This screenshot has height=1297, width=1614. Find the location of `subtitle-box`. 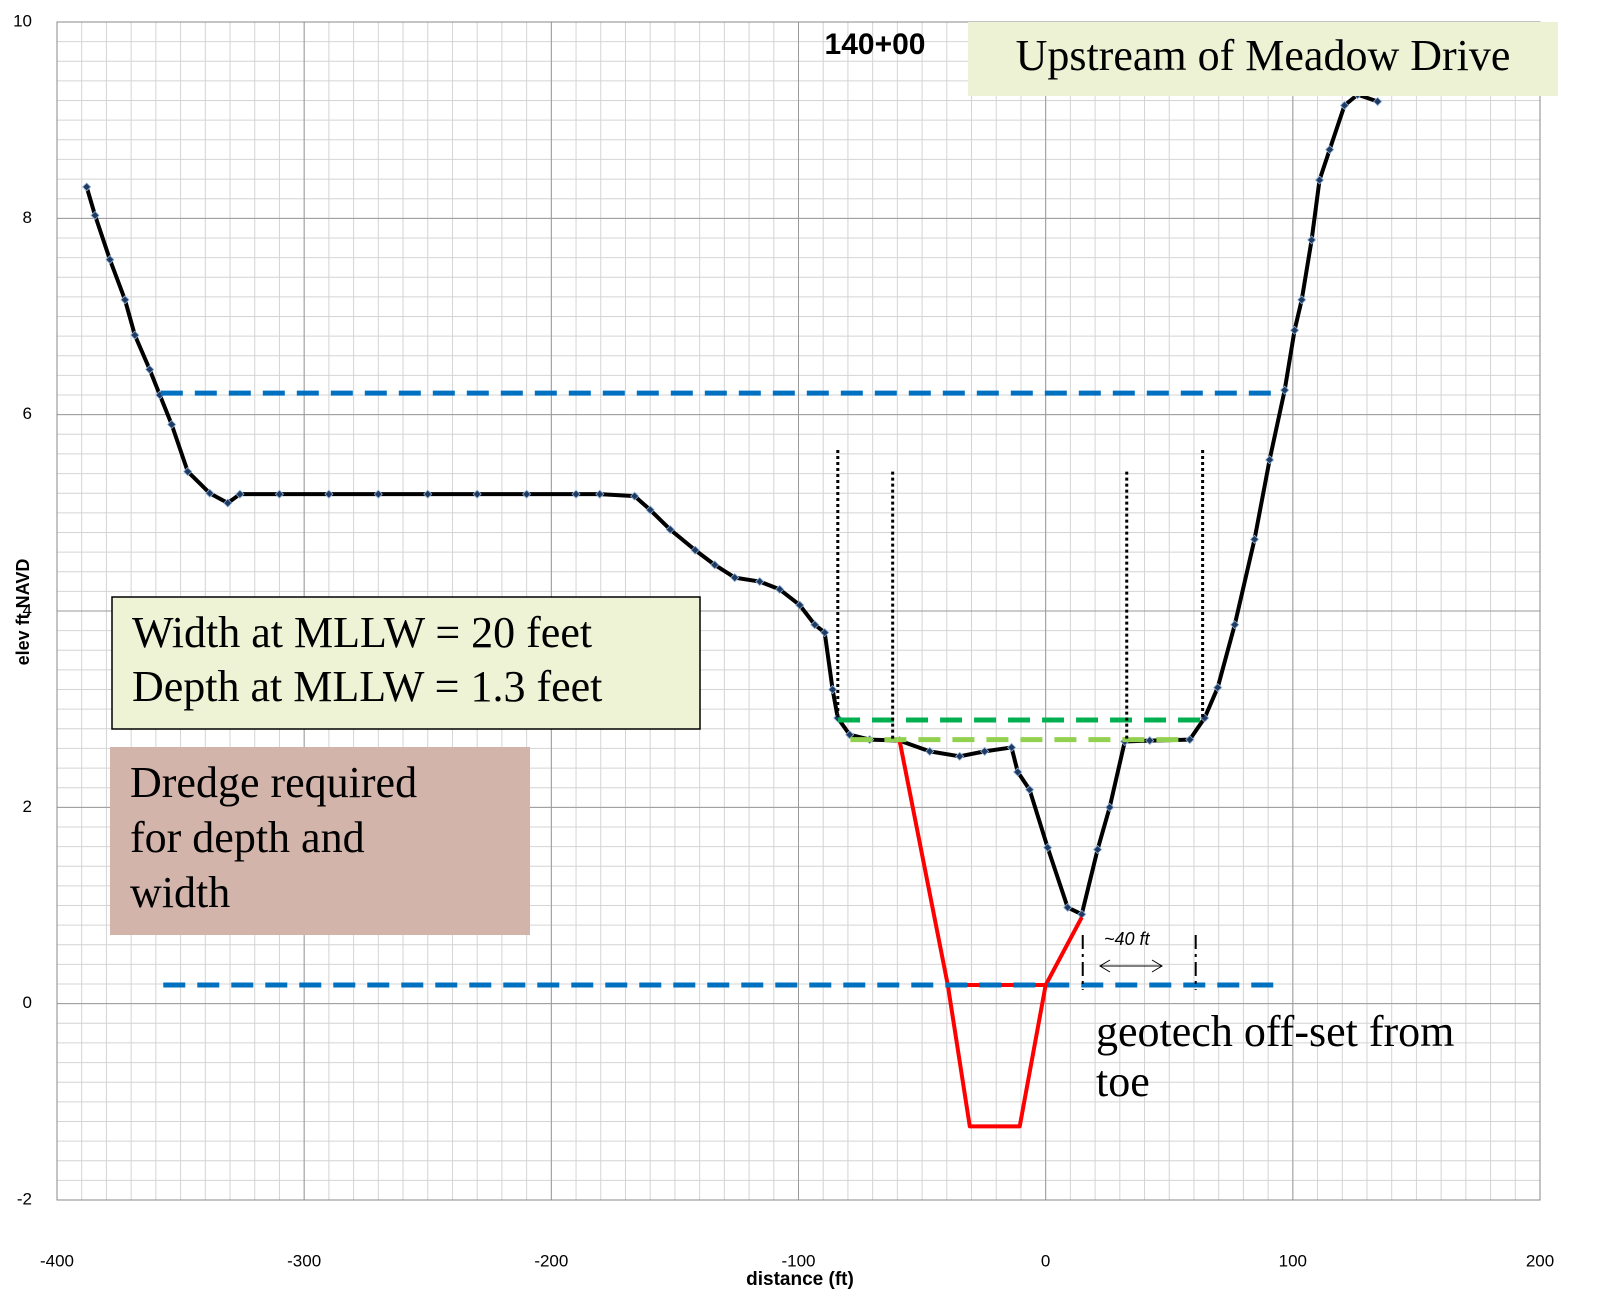

subtitle-box is located at coordinates (1263, 59).